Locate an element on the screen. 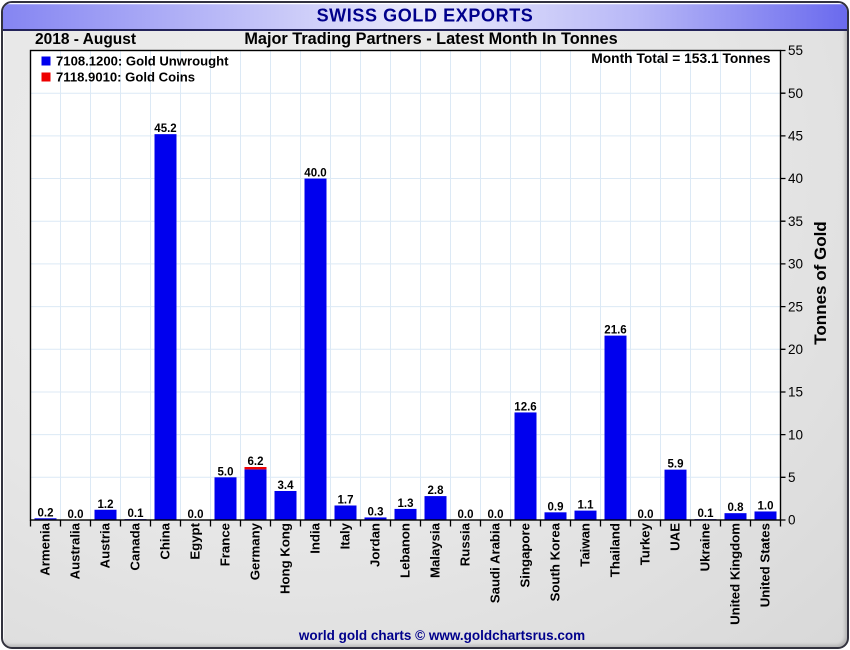  svg-text: 0.2 is located at coordinates (46, 513).